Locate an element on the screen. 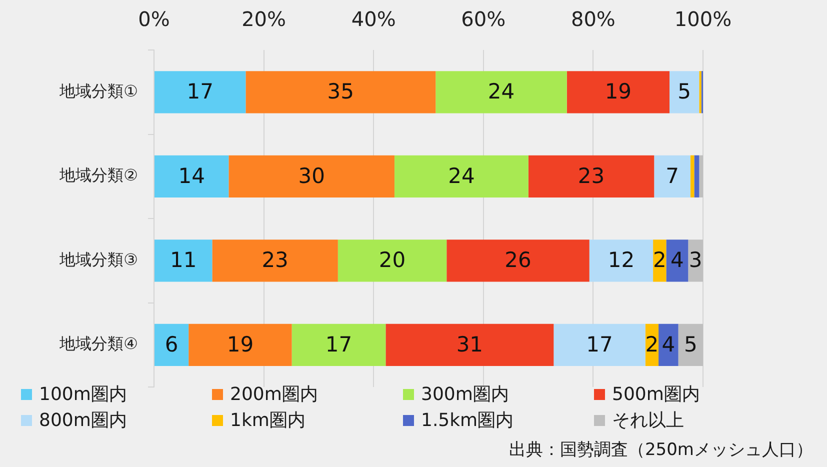 The height and width of the screenshot is (467, 827). legend-label: 100m圏内 is located at coordinates (83, 394).